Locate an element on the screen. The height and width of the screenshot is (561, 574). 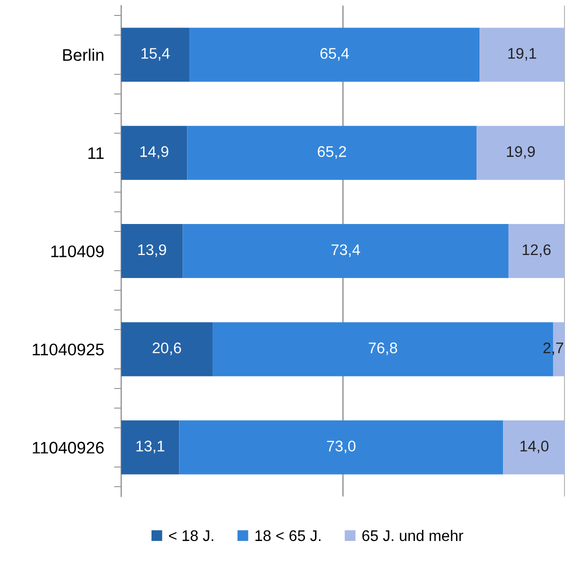
data-label: 13,1 is located at coordinates (150, 447).